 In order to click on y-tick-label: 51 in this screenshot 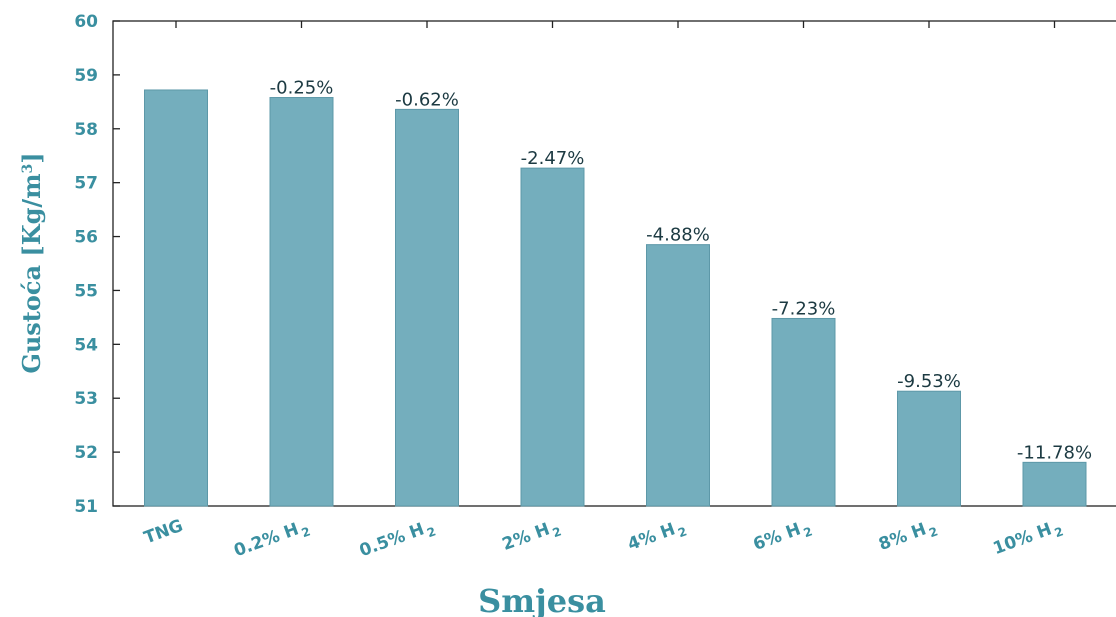, I will do `click(86, 507)`.